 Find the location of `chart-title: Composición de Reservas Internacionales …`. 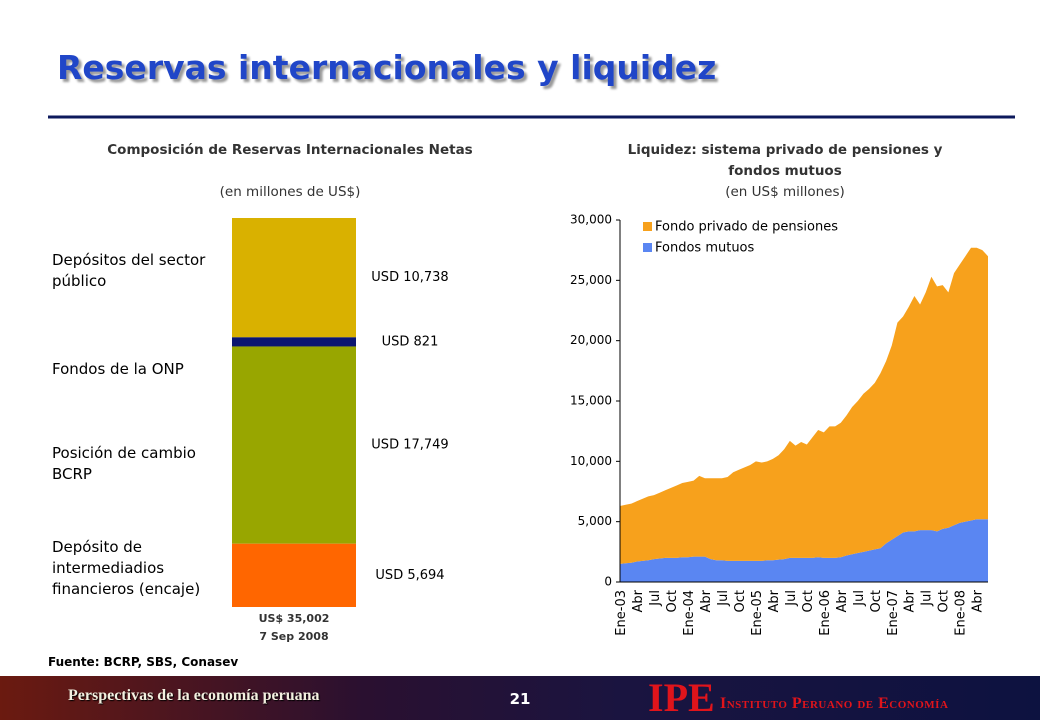

chart-title: Composición de Reservas Internacionales … is located at coordinates (290, 150).